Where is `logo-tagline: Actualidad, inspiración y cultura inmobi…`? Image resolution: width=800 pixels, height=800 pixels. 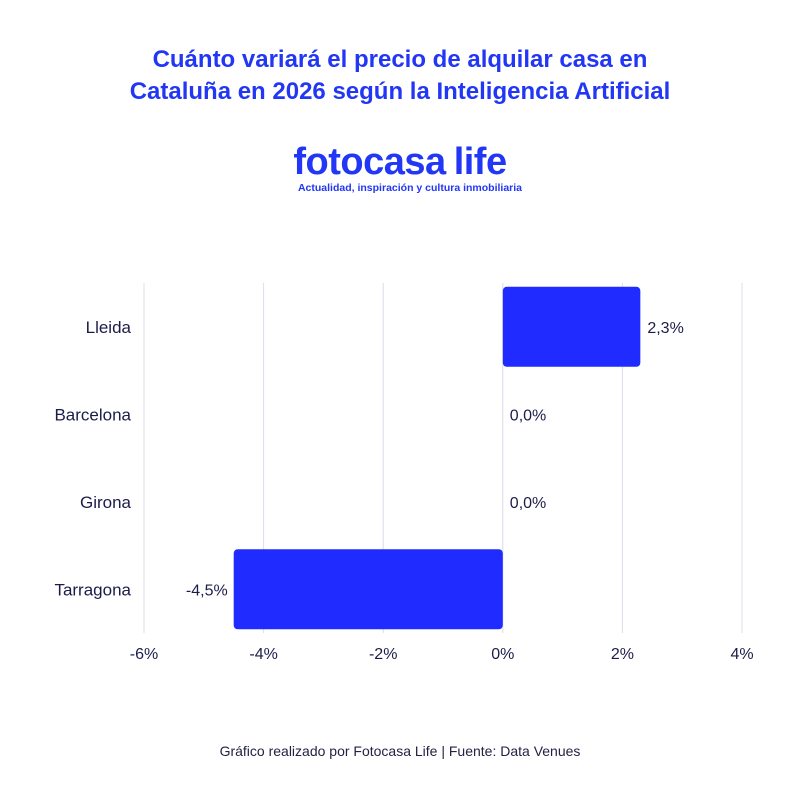
logo-tagline: Actualidad, inspiración y cultura inmobi… is located at coordinates (410, 188).